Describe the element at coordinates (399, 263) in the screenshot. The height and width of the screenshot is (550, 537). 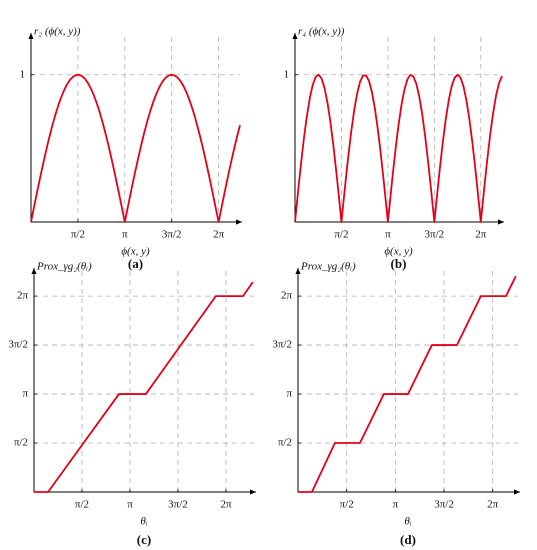
I see `panel-label: (b)` at that location.